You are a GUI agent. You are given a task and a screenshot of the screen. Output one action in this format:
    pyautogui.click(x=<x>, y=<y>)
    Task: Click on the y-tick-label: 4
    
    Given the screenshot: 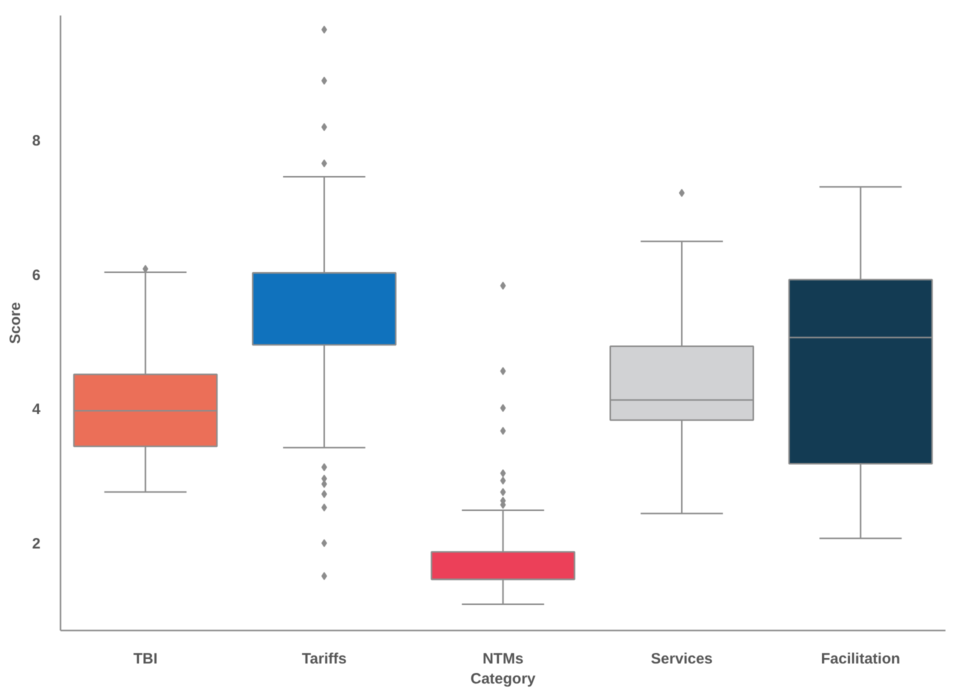 What is the action you would take?
    pyautogui.click(x=37, y=409)
    